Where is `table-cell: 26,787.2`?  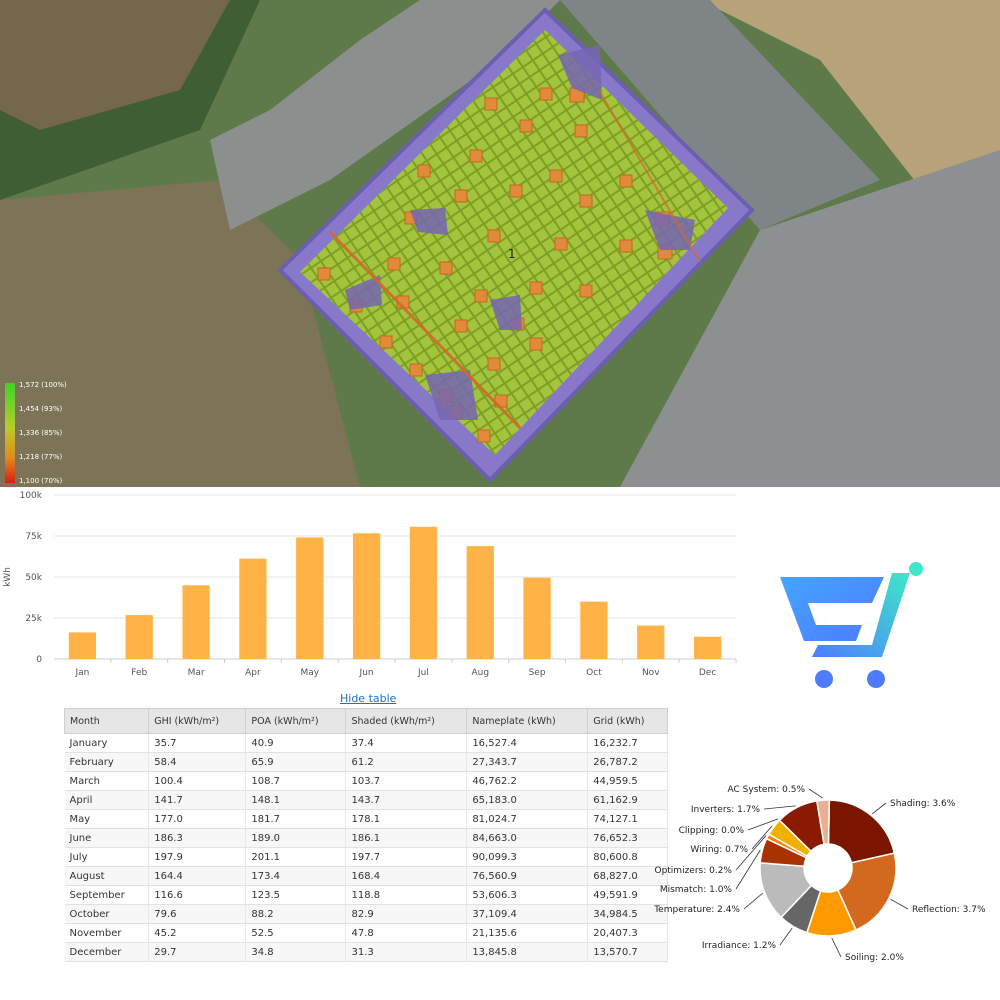 table-cell: 26,787.2 is located at coordinates (627, 762).